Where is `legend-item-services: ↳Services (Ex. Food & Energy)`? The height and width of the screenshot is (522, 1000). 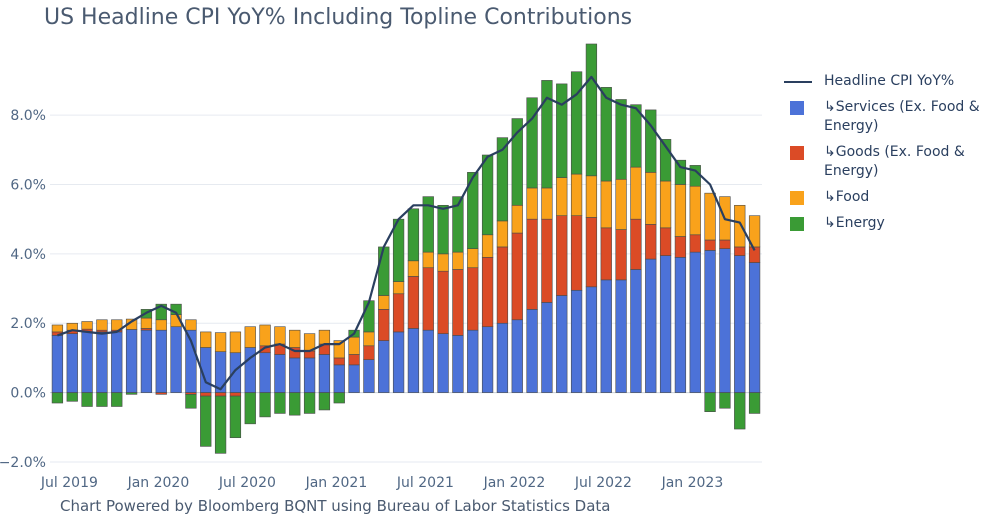
legend-item-services: ↳Services (Ex. Food & Energy) is located at coordinates (889, 117).